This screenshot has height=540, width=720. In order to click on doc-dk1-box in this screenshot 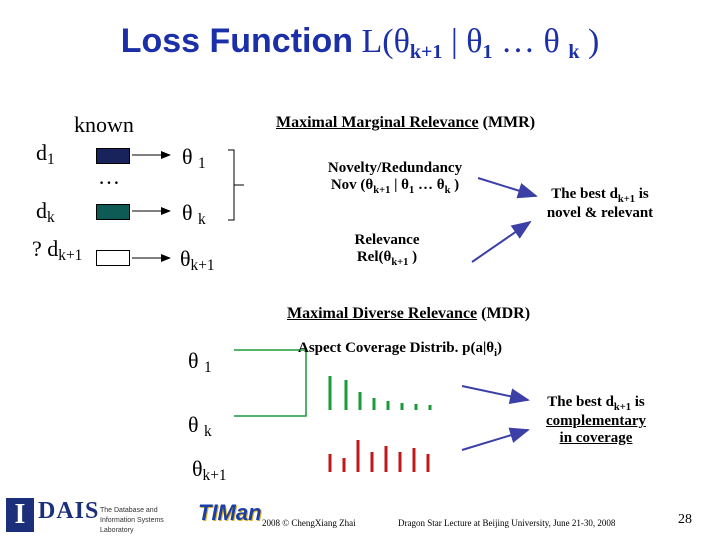, I will do `click(113, 258)`.